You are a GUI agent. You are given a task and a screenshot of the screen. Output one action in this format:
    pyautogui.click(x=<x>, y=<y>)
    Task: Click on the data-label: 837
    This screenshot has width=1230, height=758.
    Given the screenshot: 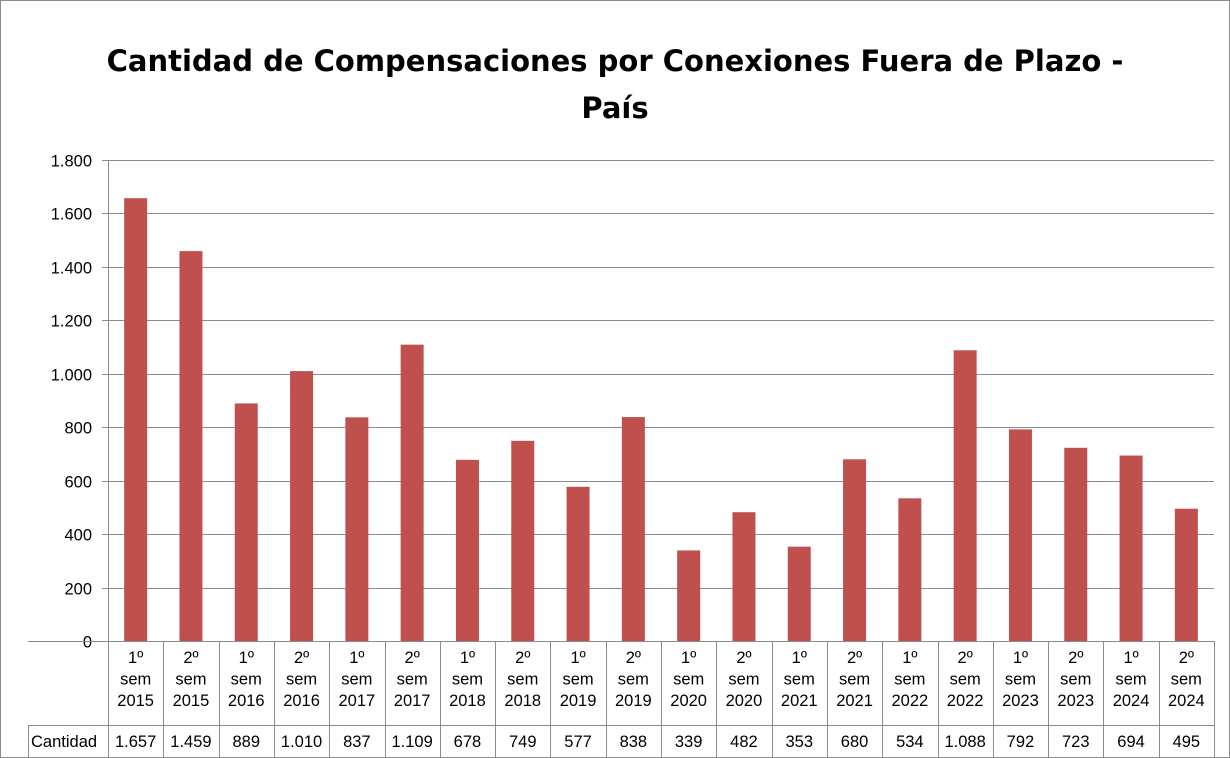 What is the action you would take?
    pyautogui.click(x=357, y=742)
    